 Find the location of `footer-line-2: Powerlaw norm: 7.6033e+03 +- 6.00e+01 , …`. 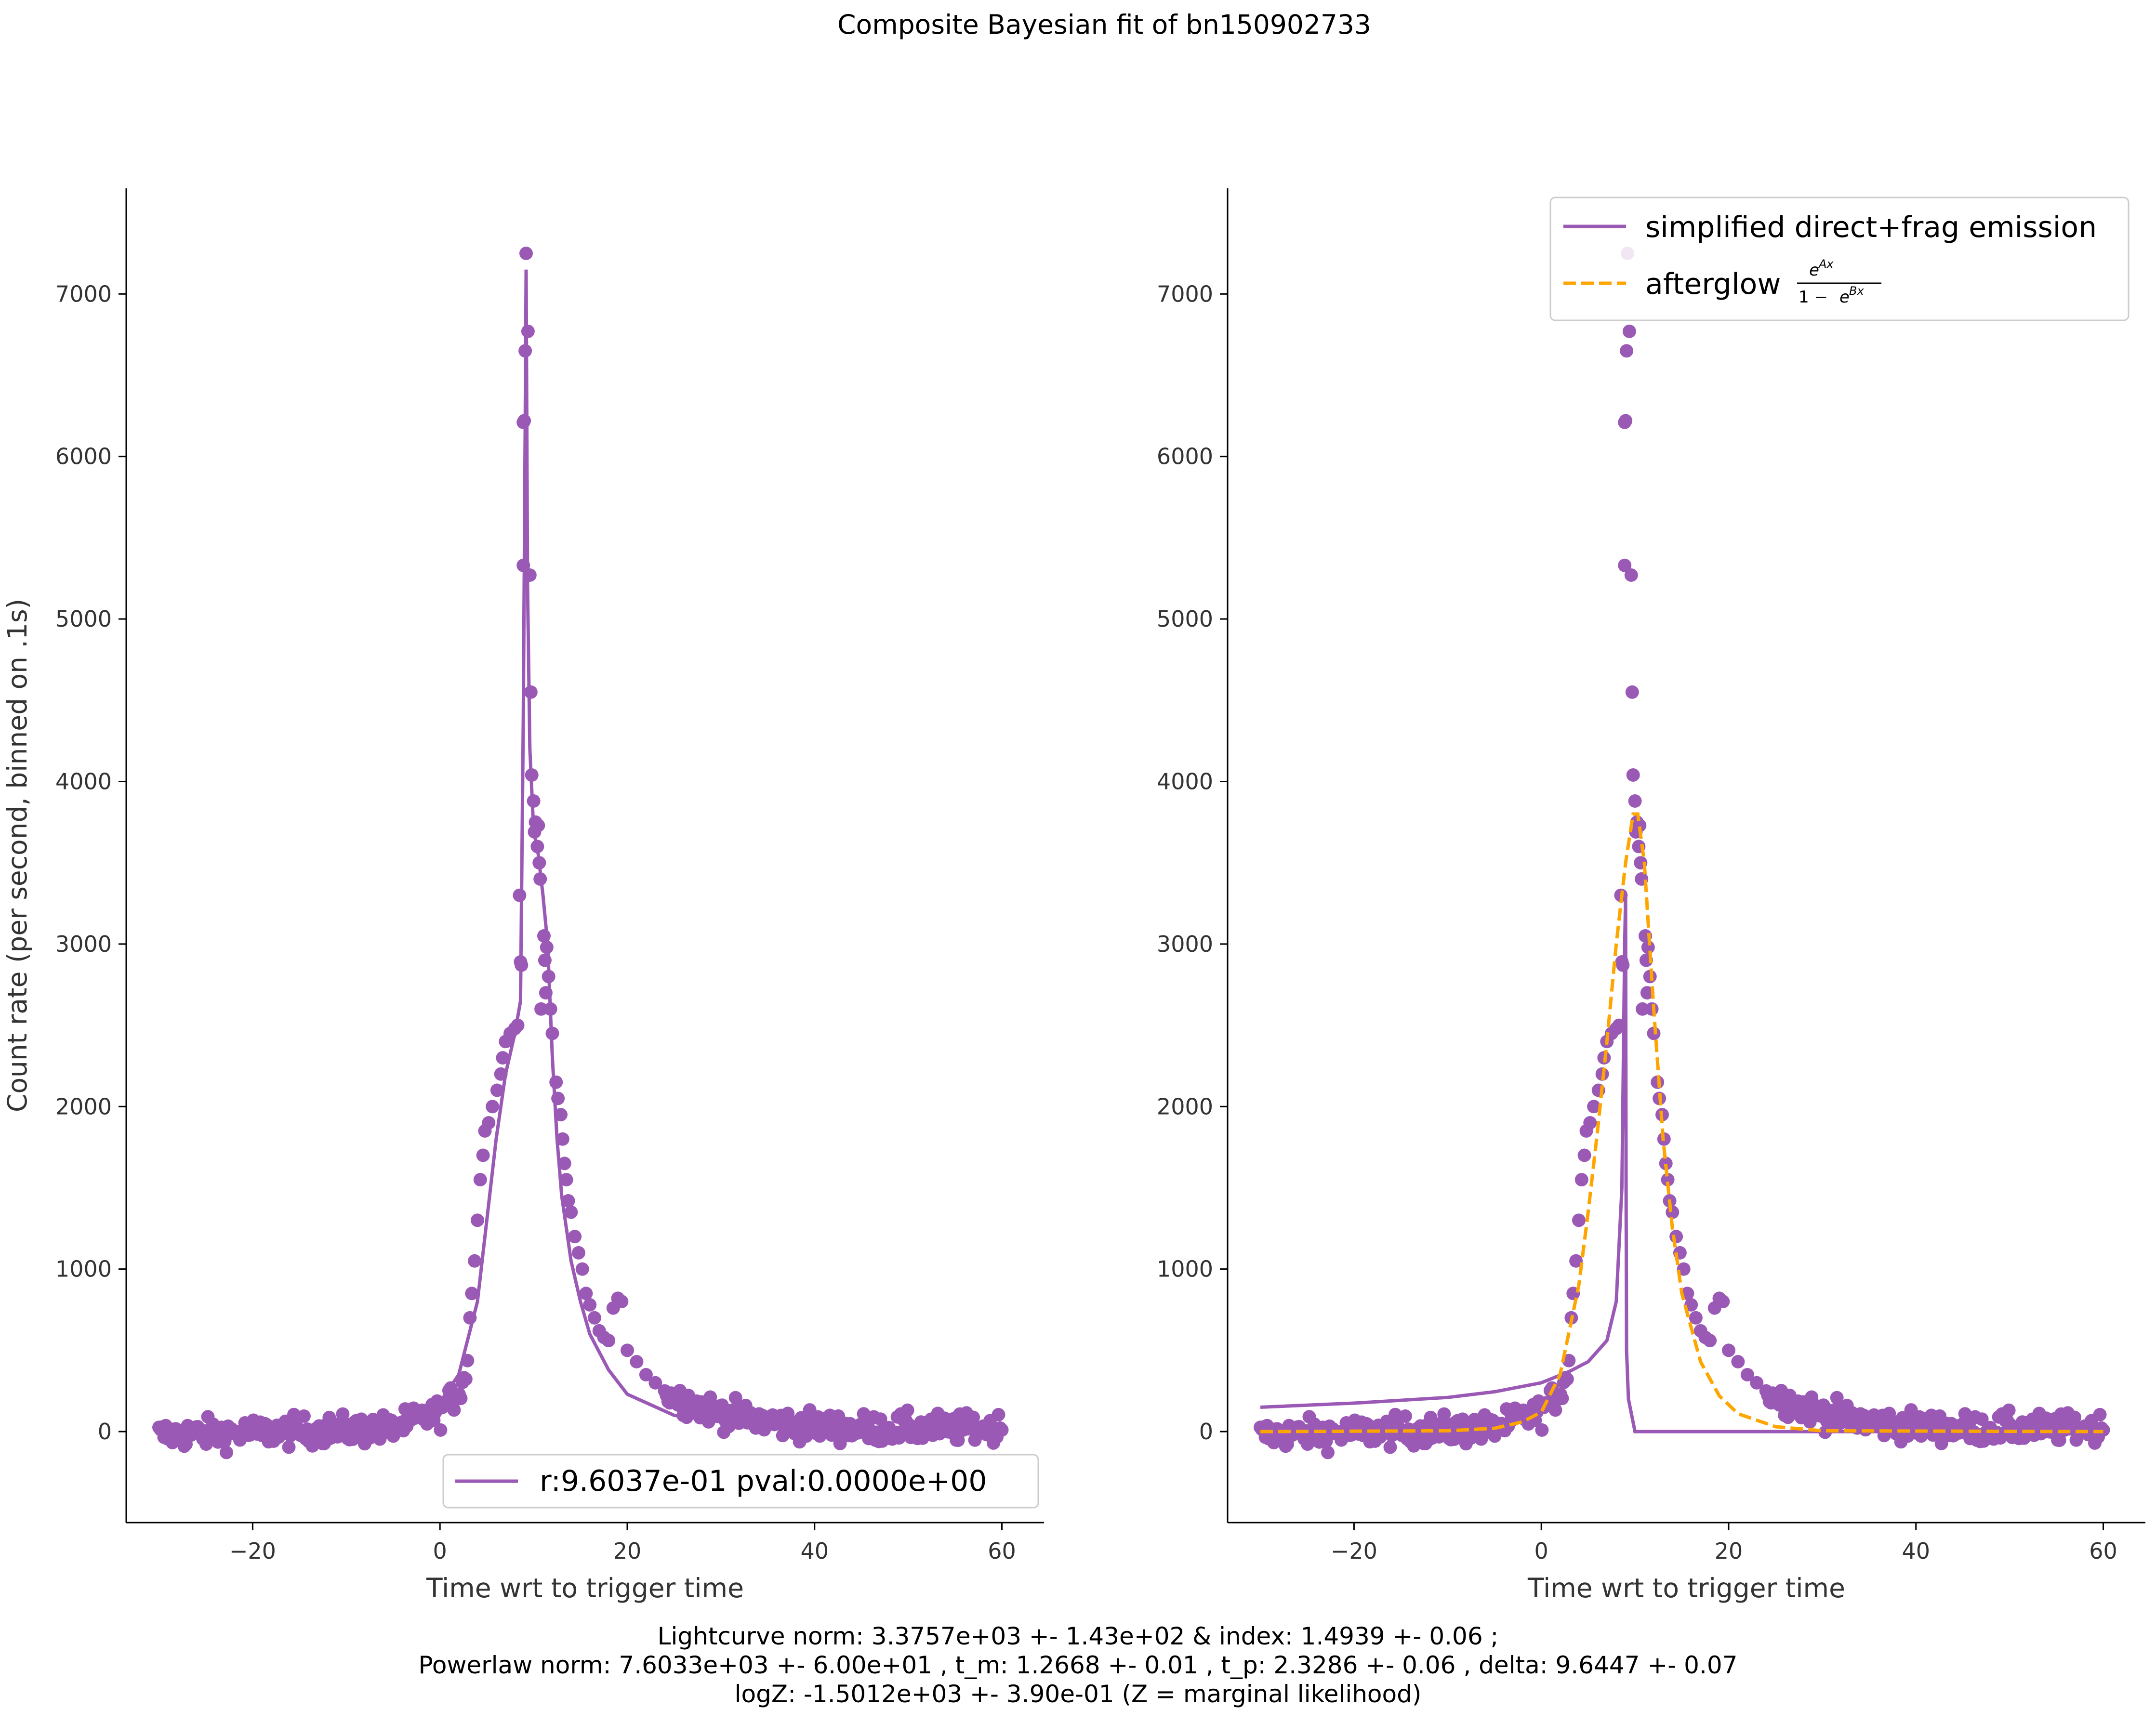

footer-line-2: Powerlaw norm: 7.6033e+03 +- 6.00e+01 , … is located at coordinates (1078, 1665).